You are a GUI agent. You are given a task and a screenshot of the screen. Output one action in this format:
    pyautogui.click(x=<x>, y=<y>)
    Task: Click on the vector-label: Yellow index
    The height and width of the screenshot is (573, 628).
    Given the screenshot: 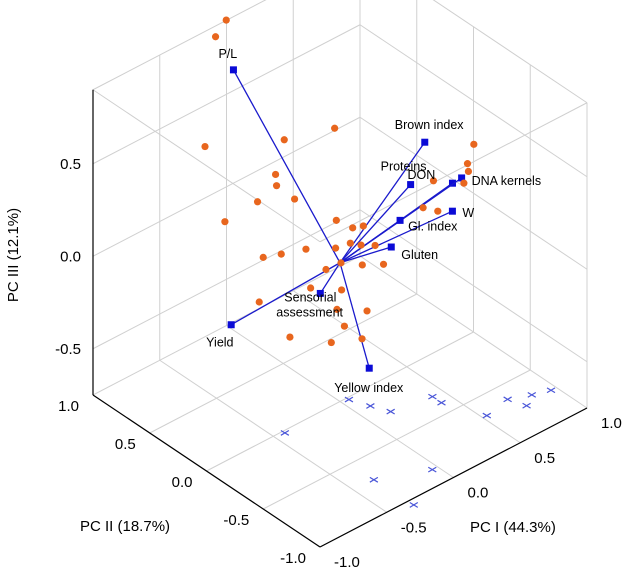 What is the action you would take?
    pyautogui.click(x=369, y=388)
    